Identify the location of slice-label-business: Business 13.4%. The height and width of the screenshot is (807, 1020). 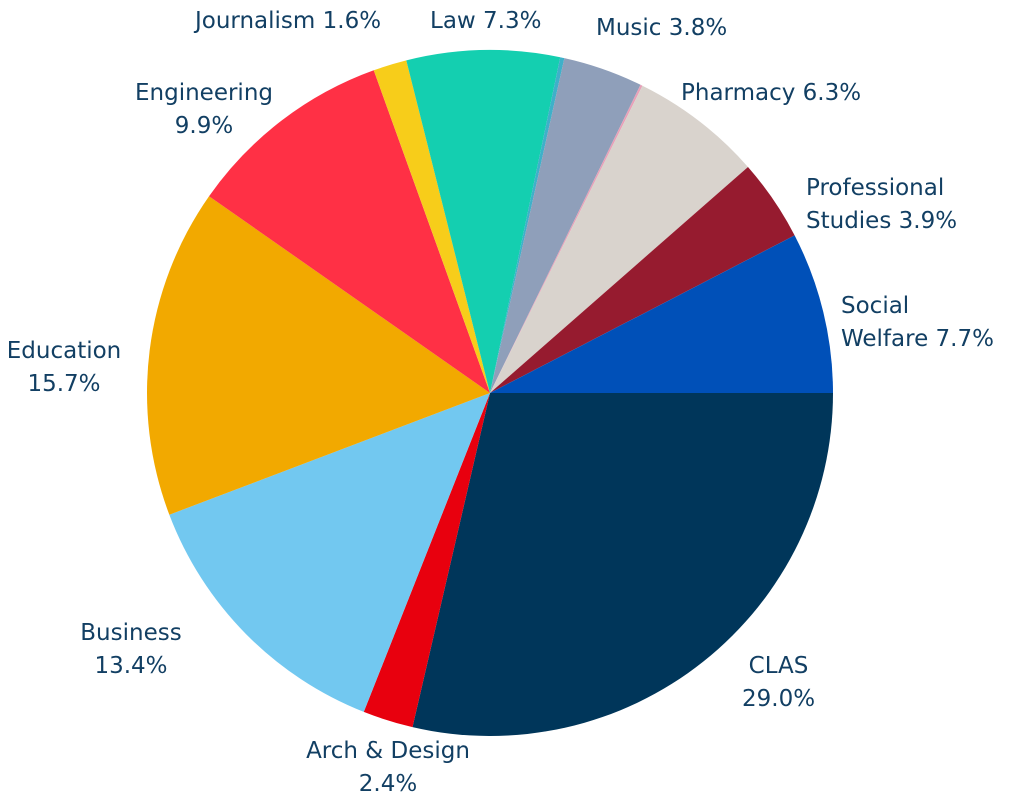
(130, 650).